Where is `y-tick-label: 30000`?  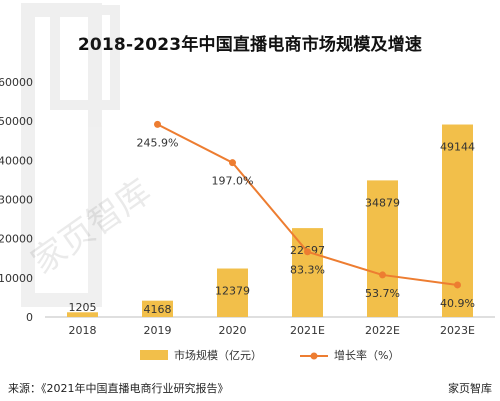 y-tick-label: 30000 is located at coordinates (16, 200).